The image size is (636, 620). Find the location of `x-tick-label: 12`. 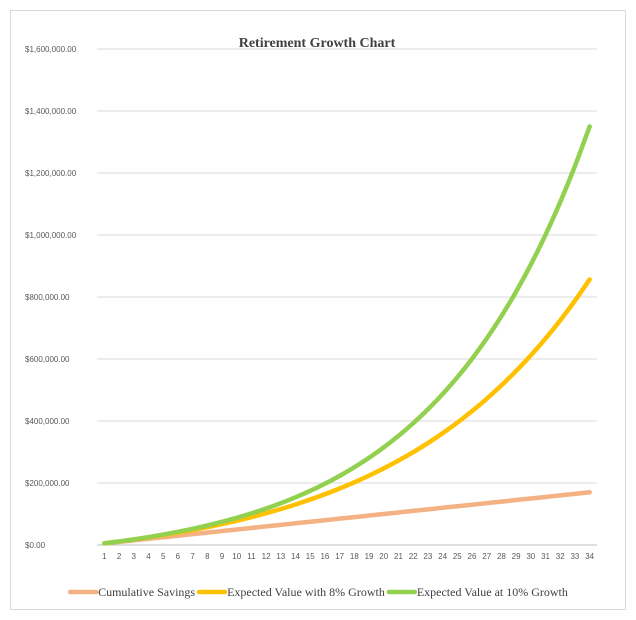

x-tick-label: 12 is located at coordinates (266, 556).